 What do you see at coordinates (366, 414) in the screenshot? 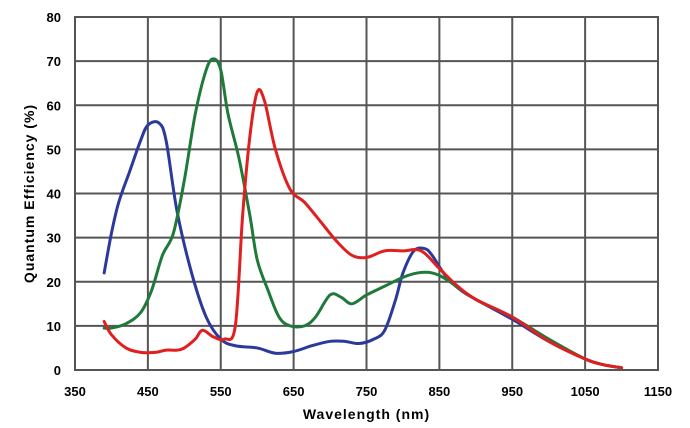
I see `x-axis-label: Wavelength (nm)` at bounding box center [366, 414].